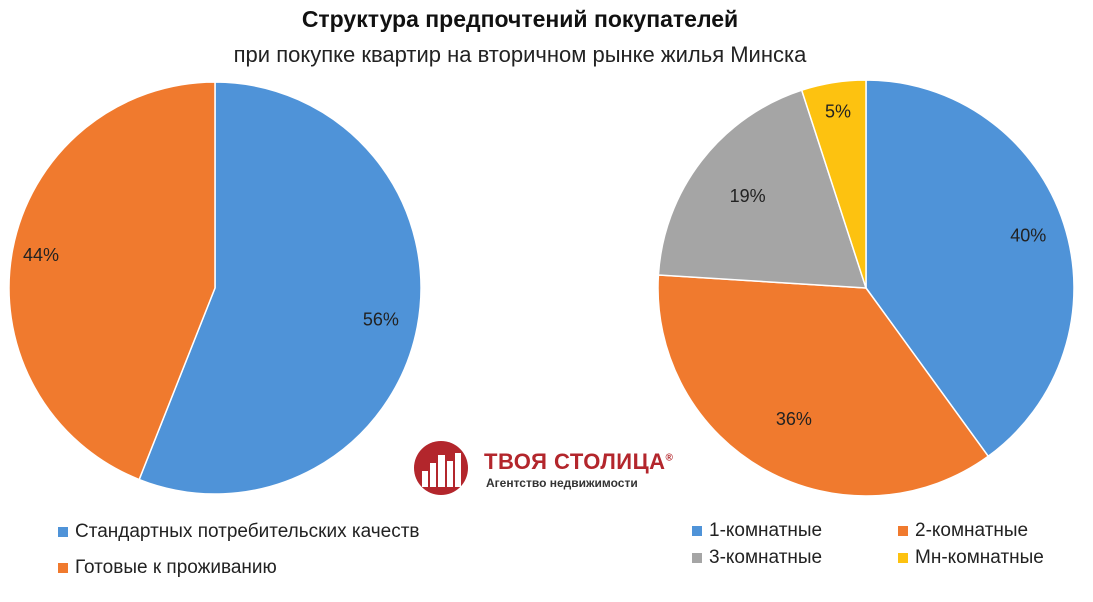 The height and width of the screenshot is (602, 1093). Describe the element at coordinates (520, 19) in the screenshot. I see `chart-title: Структура предпочтений покупателей` at that location.